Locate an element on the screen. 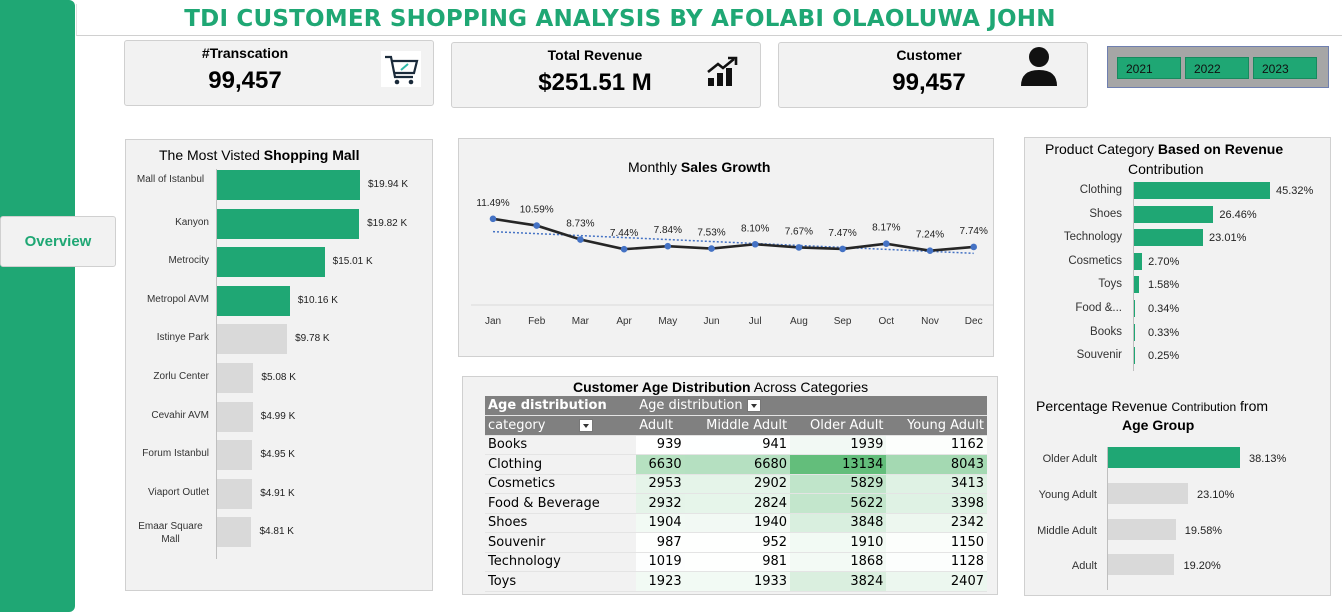 This screenshot has width=1342, height=612. year-2022-button: 2022 is located at coordinates (1217, 68).